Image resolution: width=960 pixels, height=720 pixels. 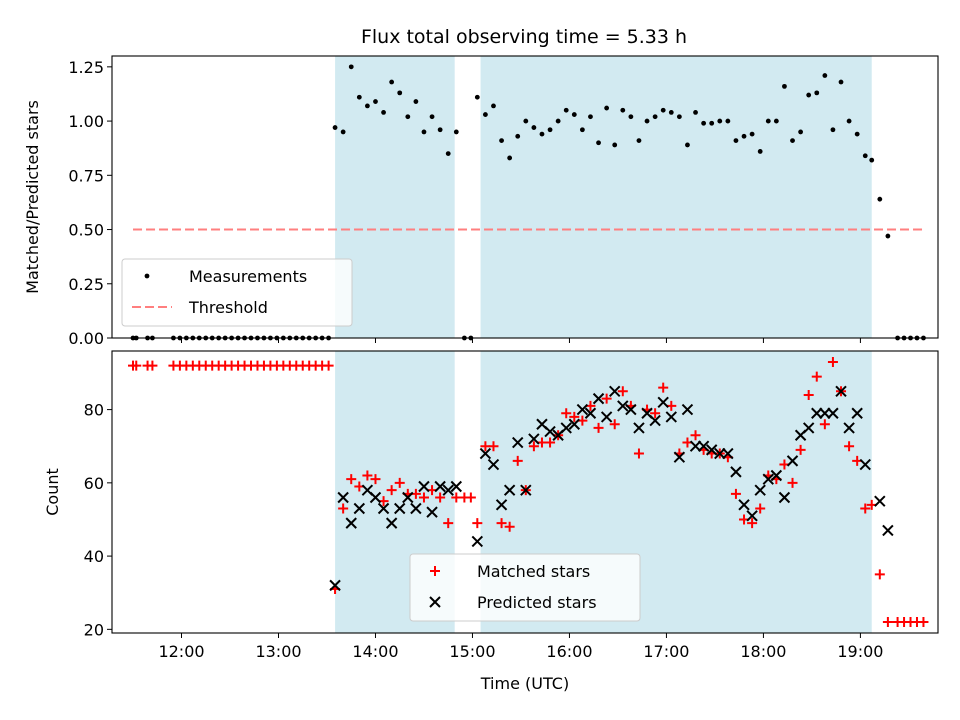 What do you see at coordinates (94, 483) in the screenshot?
I see `y-tick-label: 60` at bounding box center [94, 483].